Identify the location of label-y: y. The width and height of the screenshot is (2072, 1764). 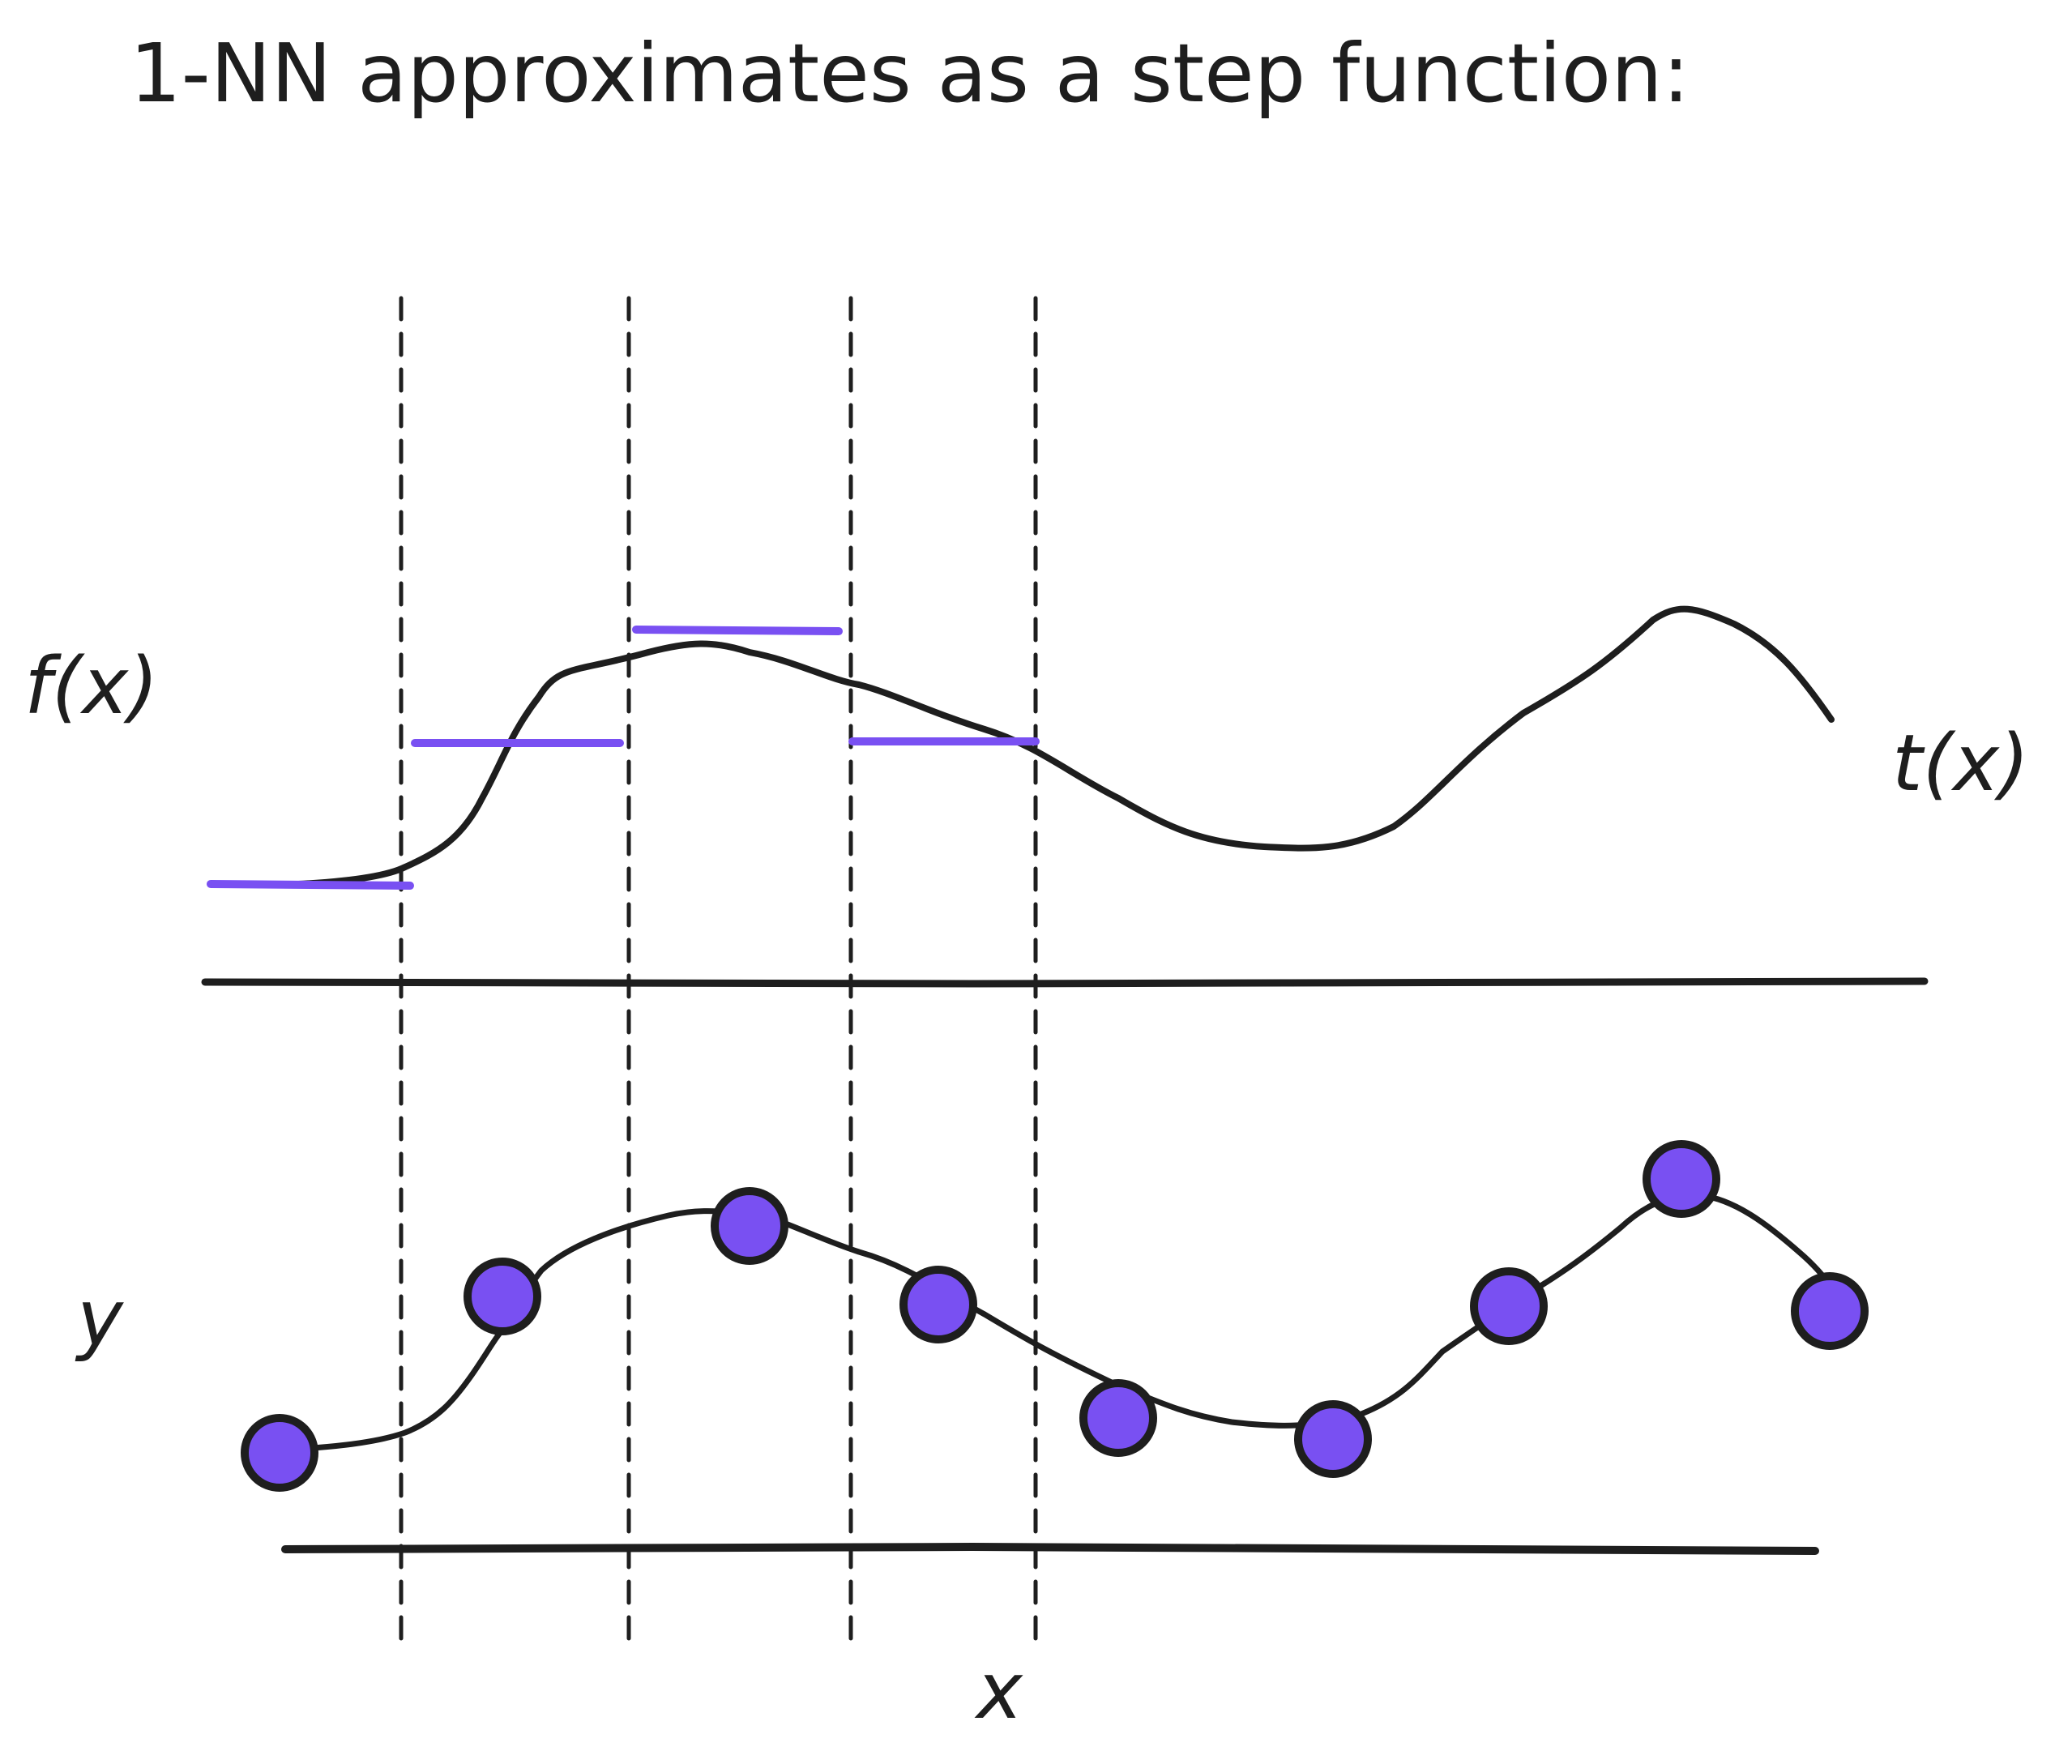
(99, 1318).